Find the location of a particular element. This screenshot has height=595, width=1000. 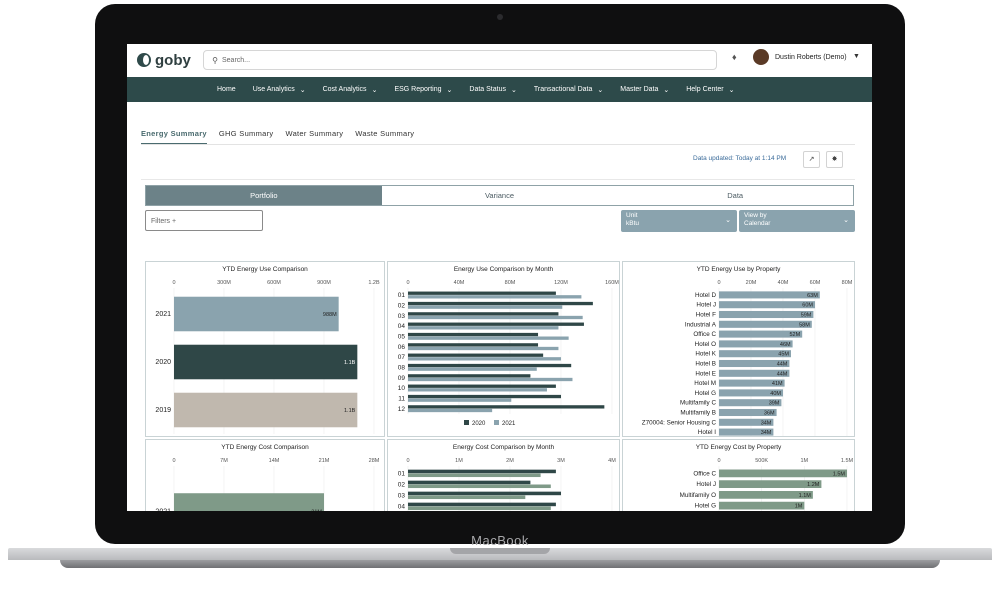

nav-item-label: Cost Analytics is located at coordinates (344, 89).